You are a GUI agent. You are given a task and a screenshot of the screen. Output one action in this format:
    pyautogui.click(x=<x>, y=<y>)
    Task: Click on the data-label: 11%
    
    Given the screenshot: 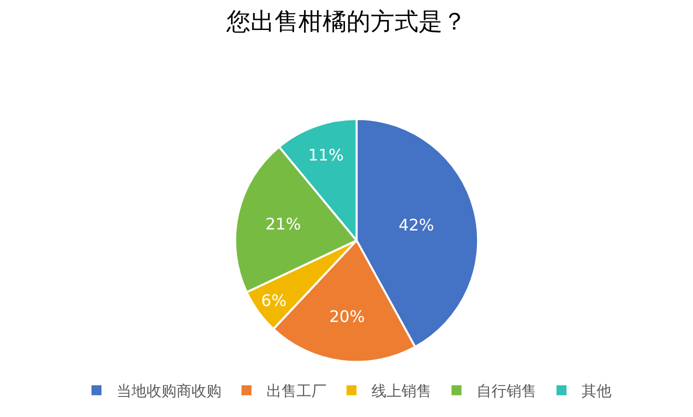 What is the action you would take?
    pyautogui.click(x=326, y=155)
    